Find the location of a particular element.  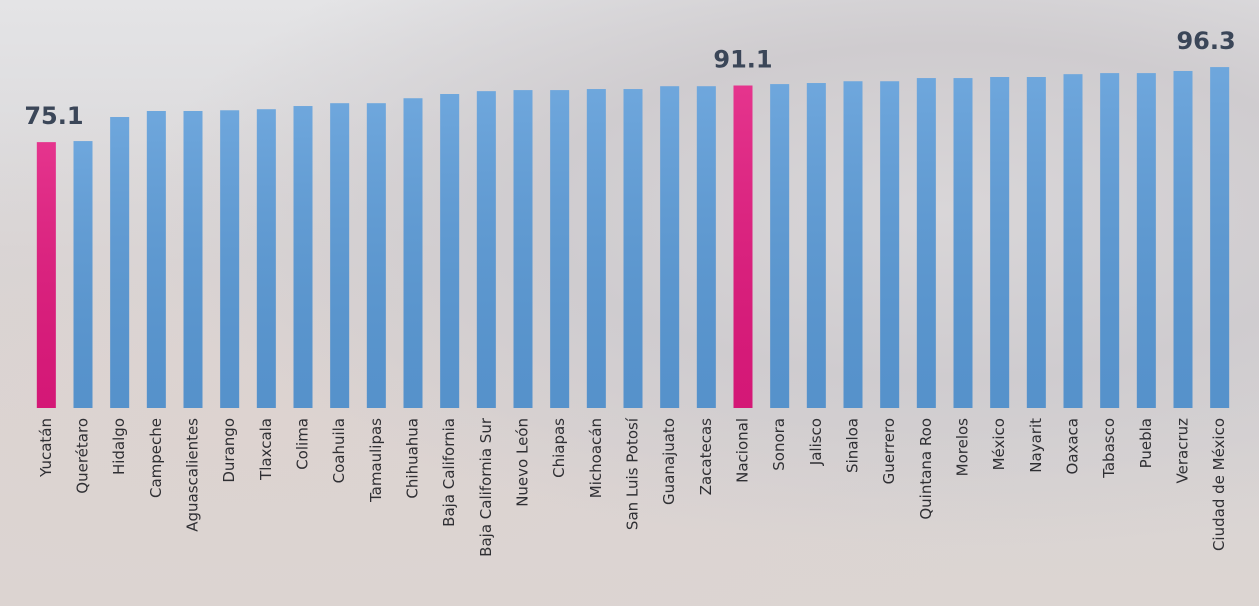

x-tick-label: Puebla is located at coordinates (1146, 443).